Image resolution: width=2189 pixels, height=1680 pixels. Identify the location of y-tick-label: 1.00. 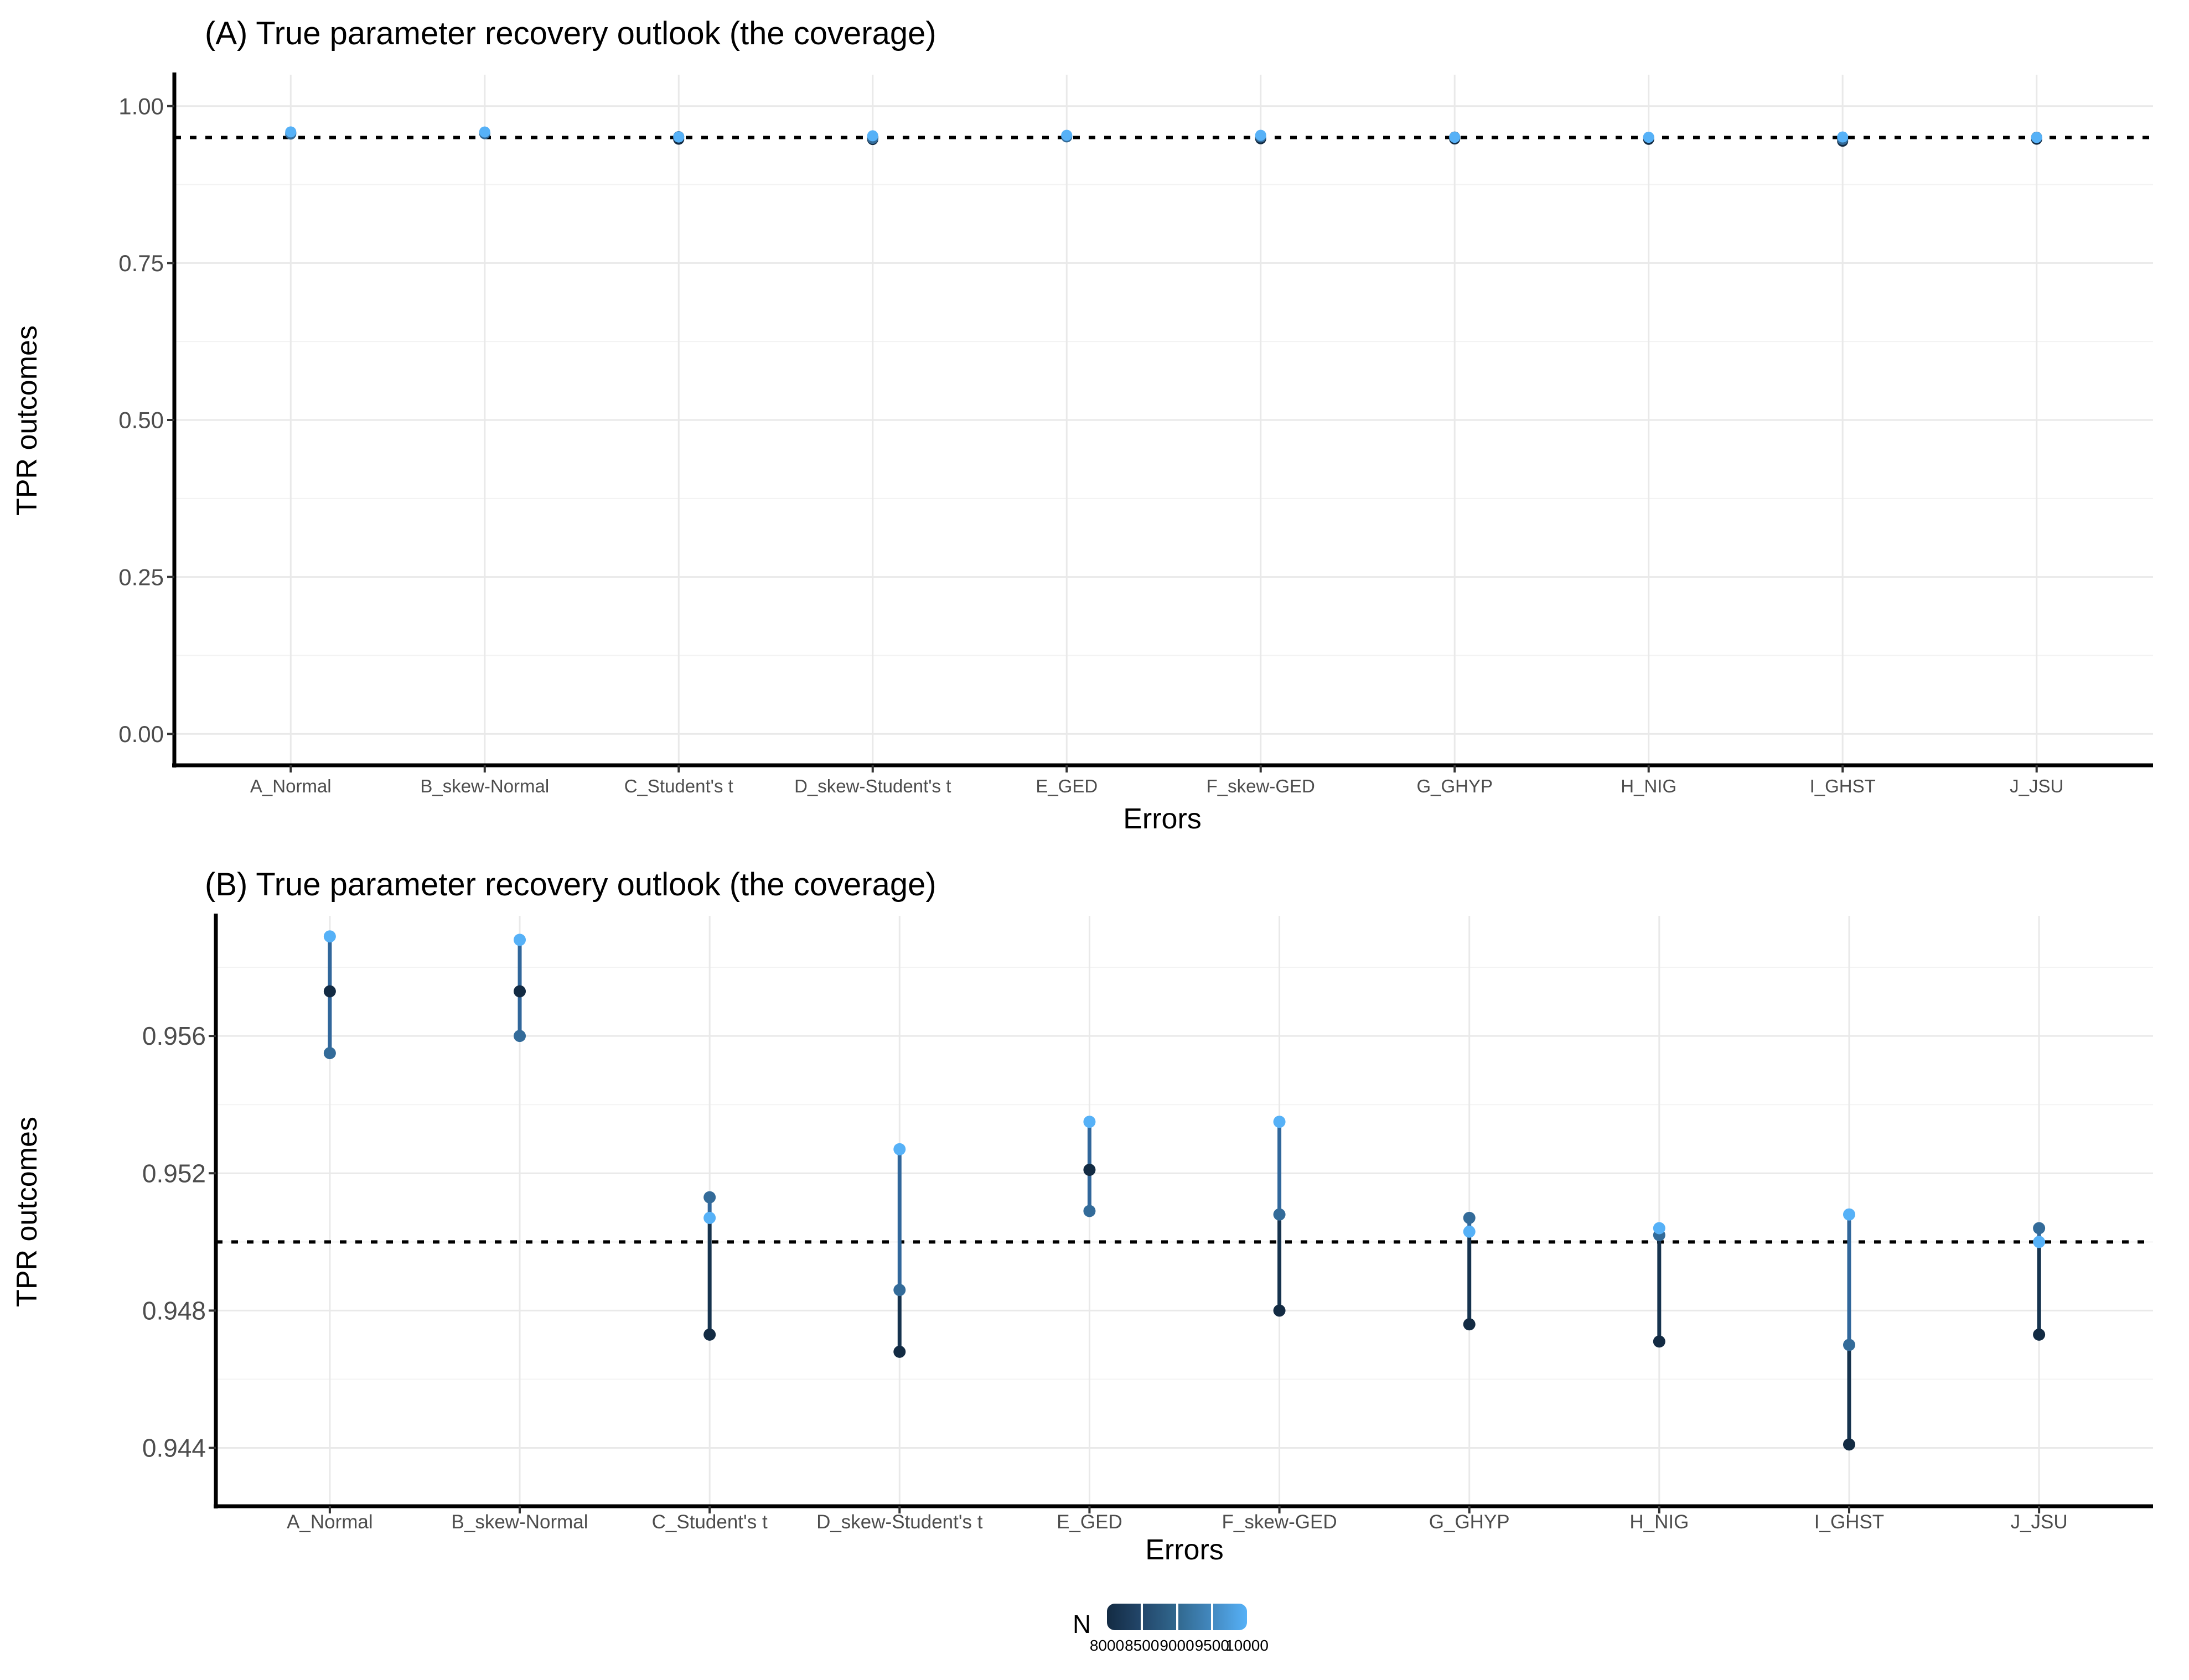
(141, 106).